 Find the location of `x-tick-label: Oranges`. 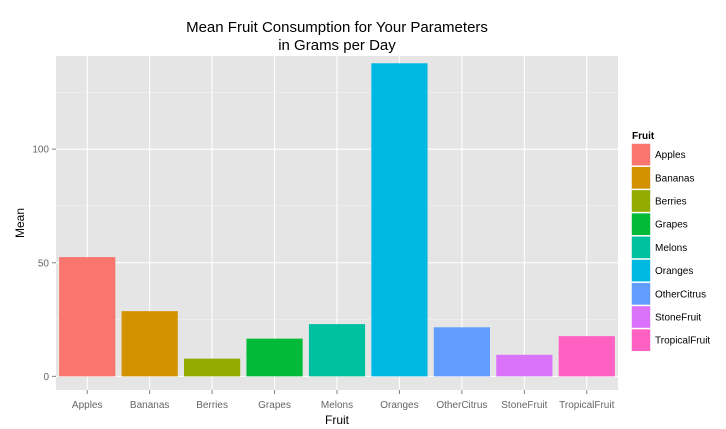

x-tick-label: Oranges is located at coordinates (399, 405).